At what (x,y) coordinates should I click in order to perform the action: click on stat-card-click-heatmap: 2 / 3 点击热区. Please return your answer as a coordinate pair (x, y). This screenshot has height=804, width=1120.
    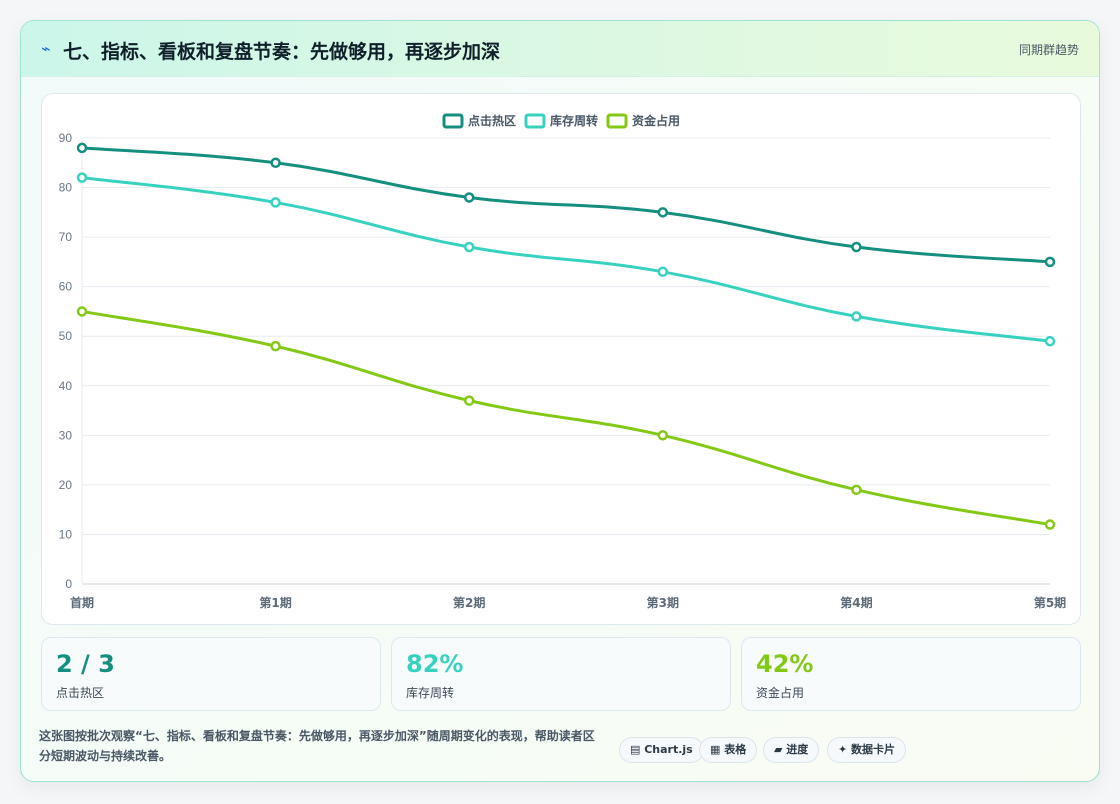
    Looking at the image, I should click on (211, 674).